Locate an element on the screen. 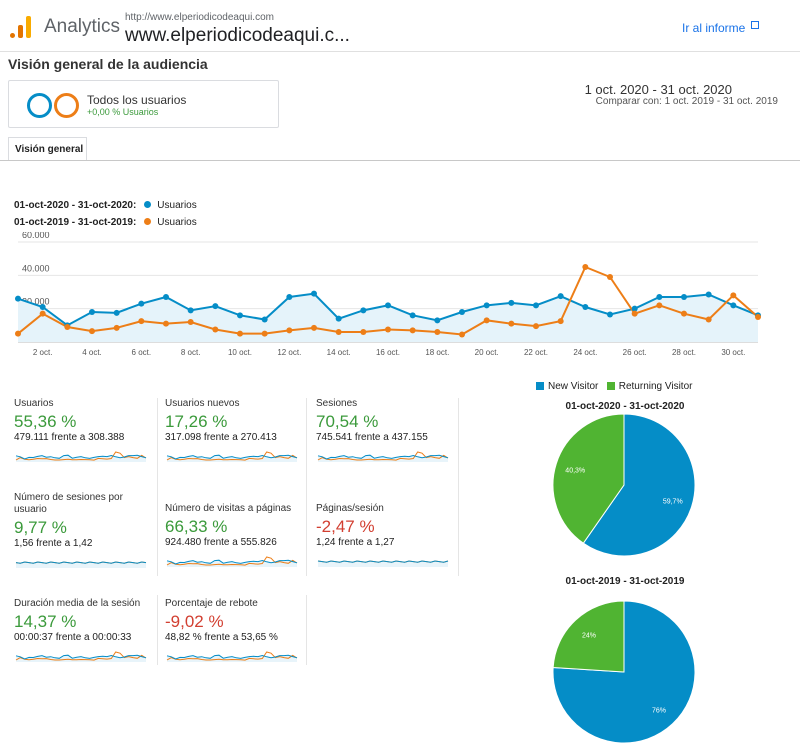 Image resolution: width=800 pixels, height=753 pixels. x-tick-label: 16 oct. is located at coordinates (388, 352).